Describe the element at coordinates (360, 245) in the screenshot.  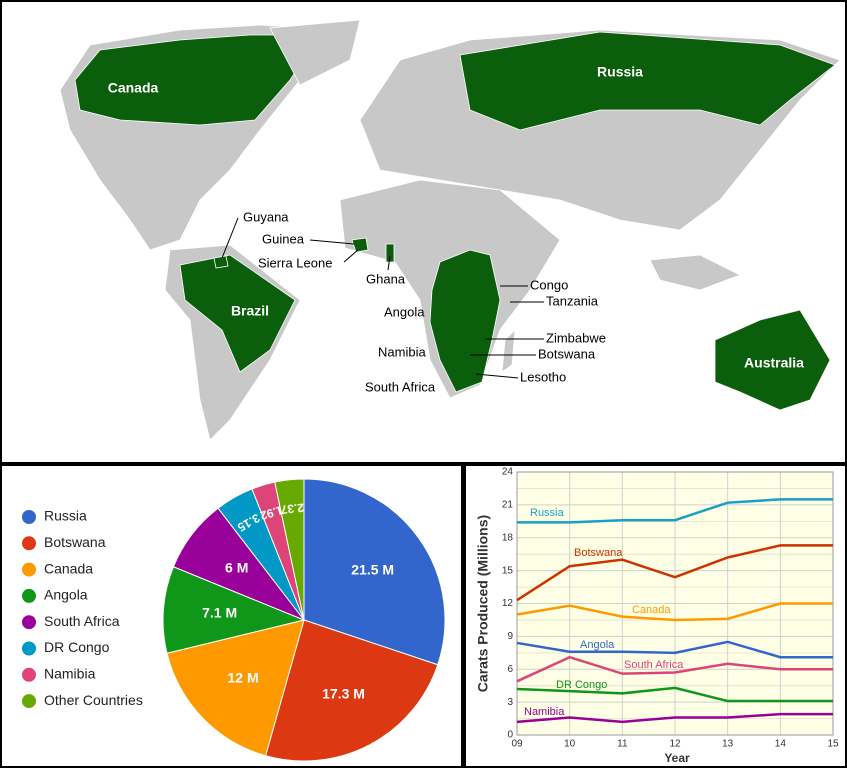
I see `guinea-shape` at that location.